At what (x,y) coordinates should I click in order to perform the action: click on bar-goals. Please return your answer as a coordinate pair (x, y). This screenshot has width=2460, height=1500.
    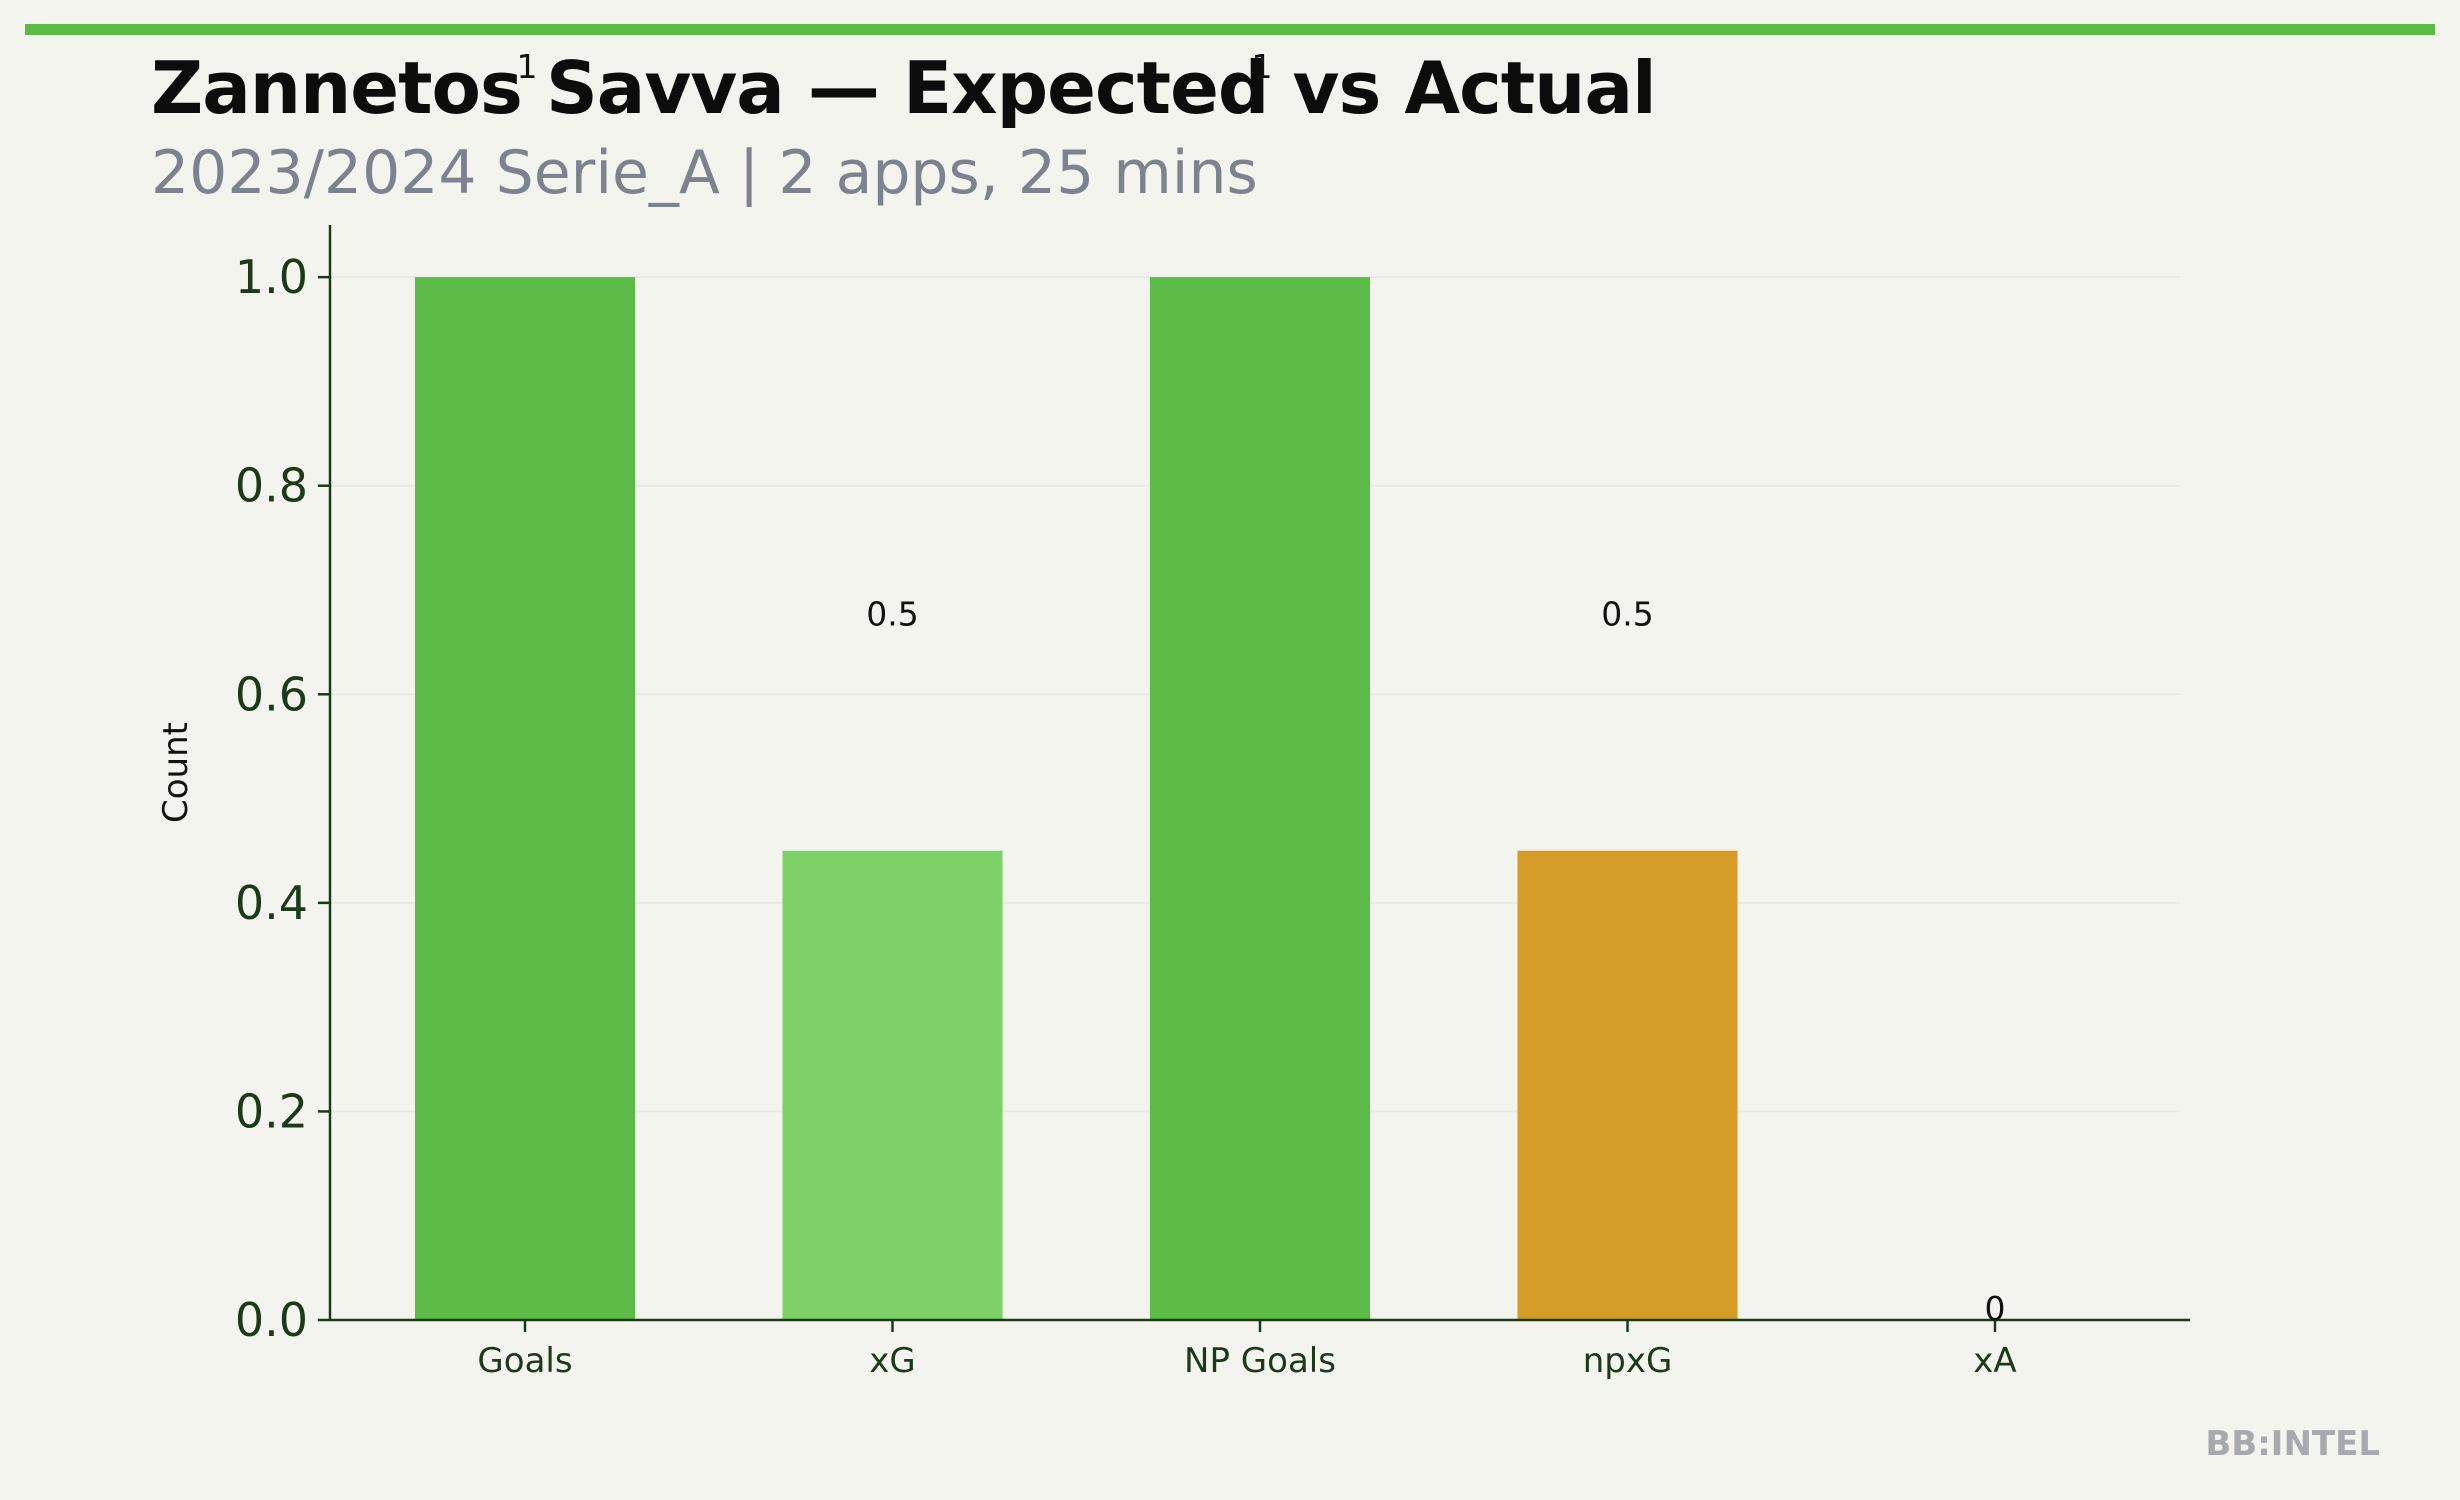
    Looking at the image, I should click on (525, 799).